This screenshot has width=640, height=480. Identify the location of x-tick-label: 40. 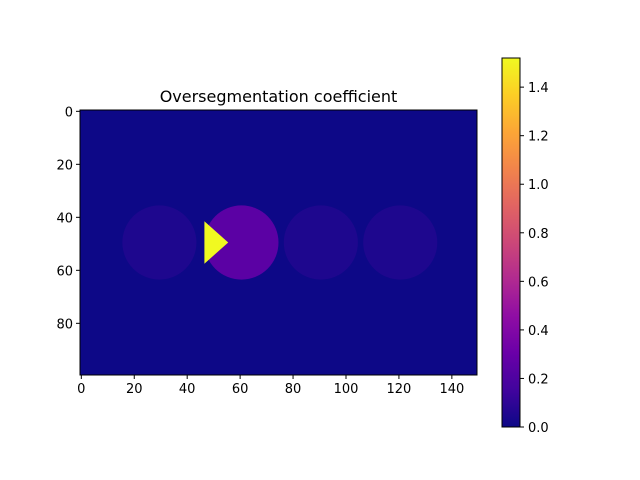
(187, 389).